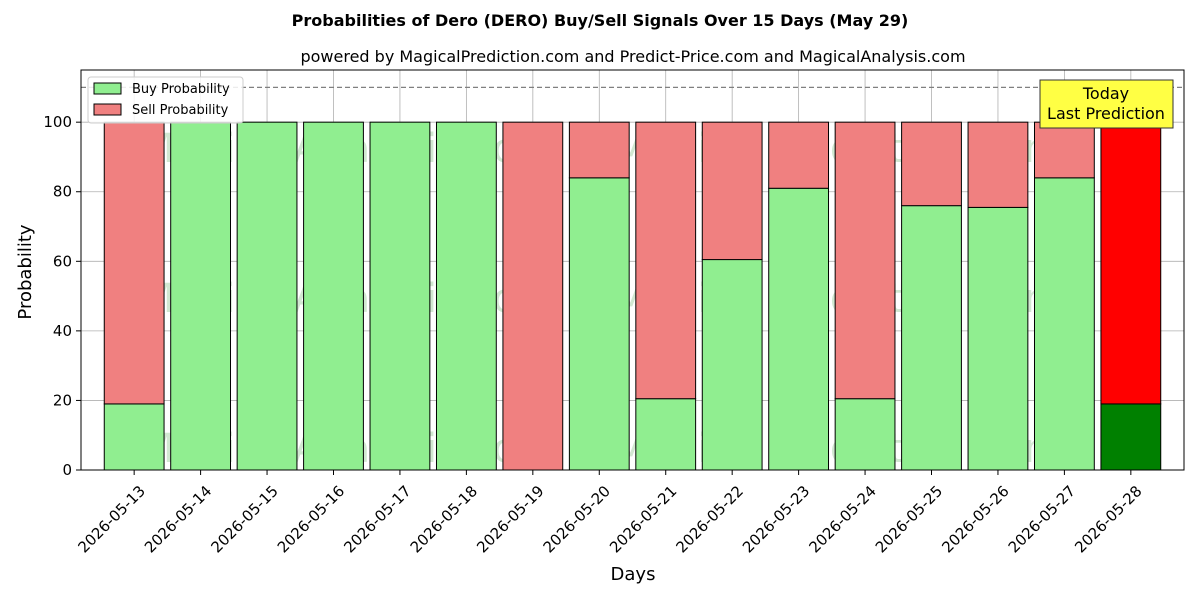 This screenshot has width=1200, height=600. Describe the element at coordinates (633, 574) in the screenshot. I see `x-axis-label: Days` at that location.